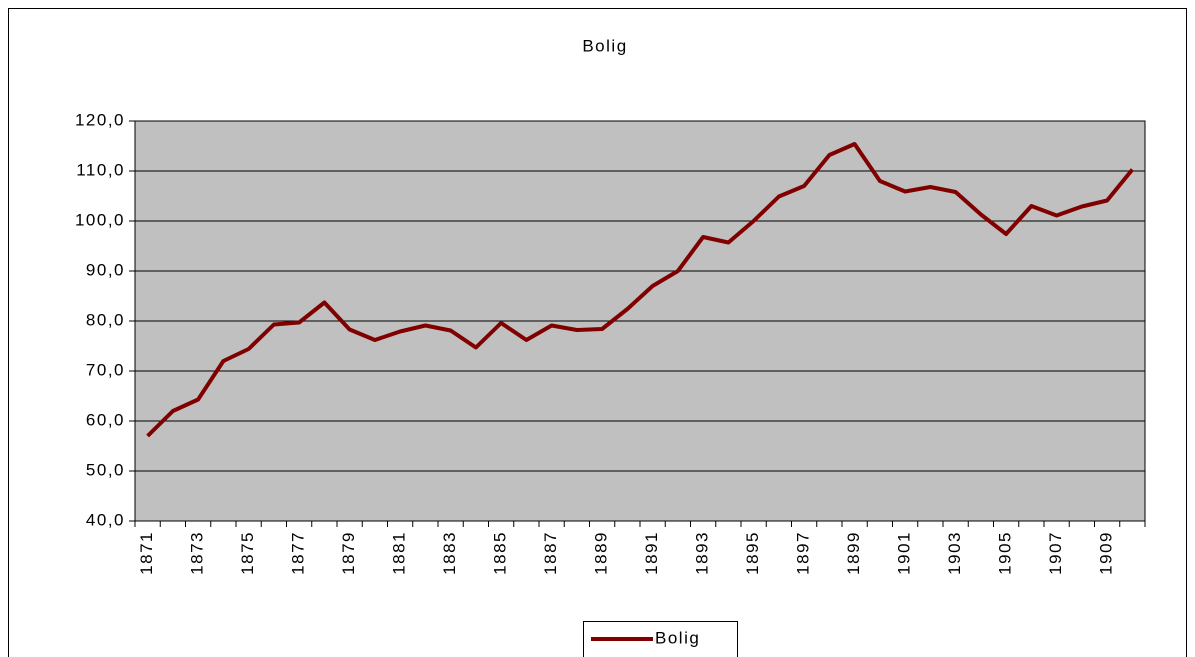 The image size is (1195, 657). Describe the element at coordinates (146, 553) in the screenshot. I see `x-tick-label: 1871` at that location.